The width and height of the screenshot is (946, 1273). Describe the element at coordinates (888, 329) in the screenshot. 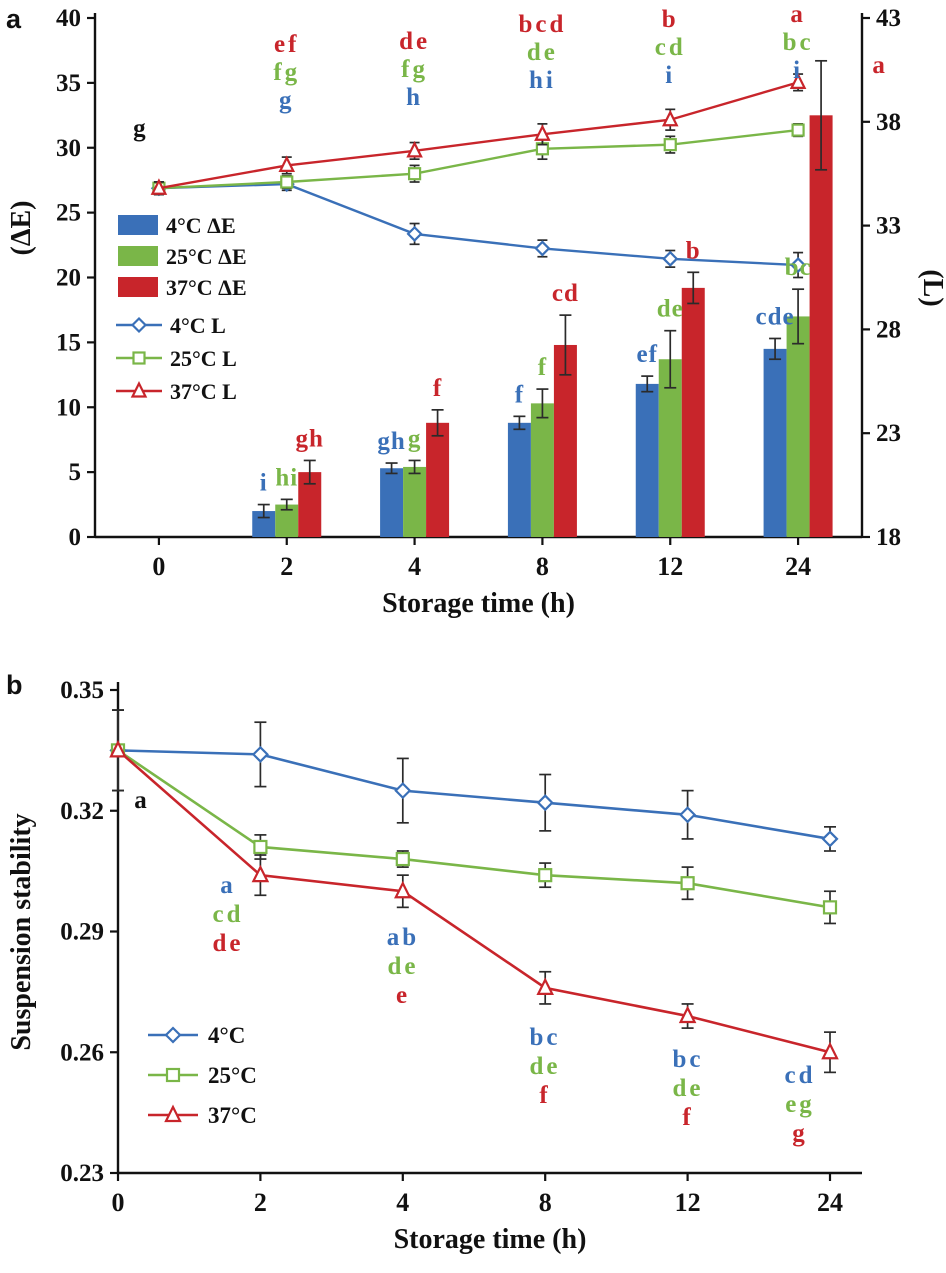

I see `right-tick-label: 28` at that location.